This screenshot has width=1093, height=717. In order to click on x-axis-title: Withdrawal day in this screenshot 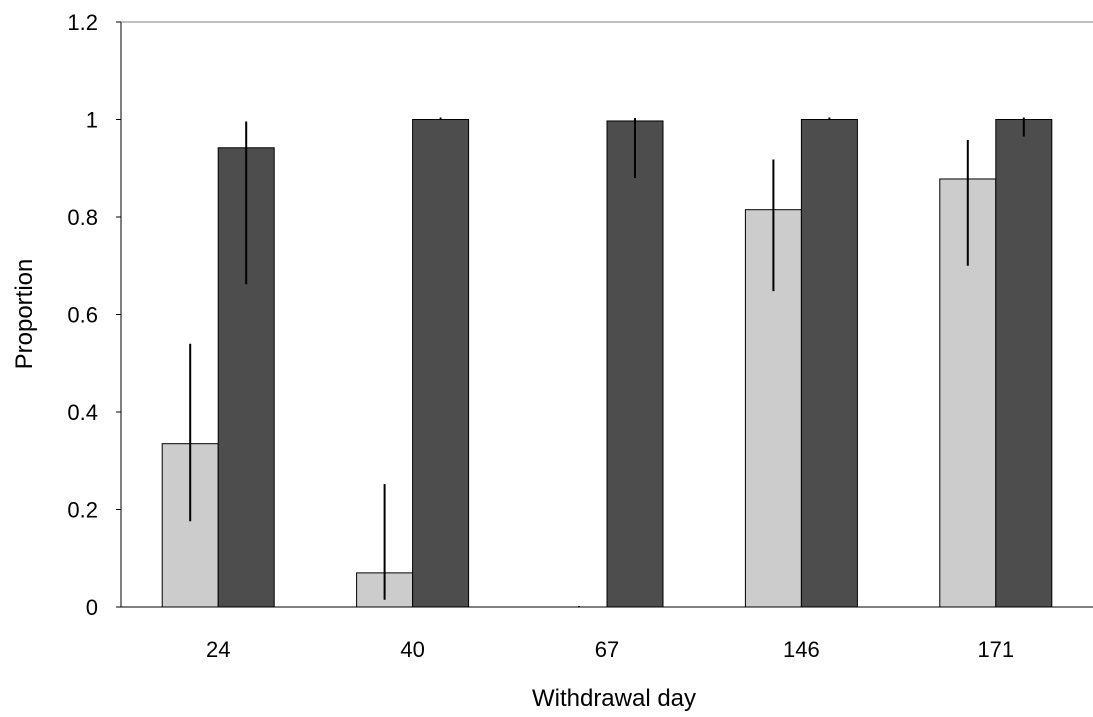, I will do `click(614, 698)`.